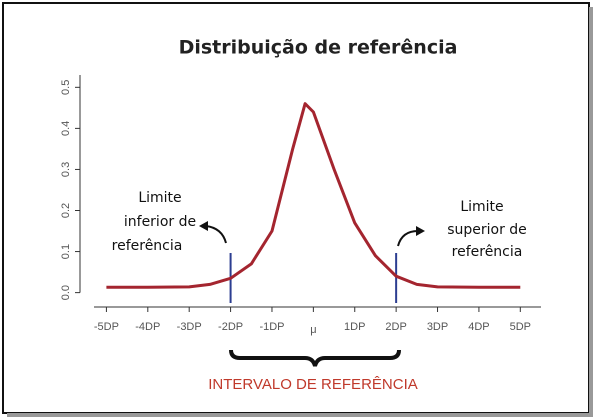  I want to click on x-tick-label: 4DP, so click(478, 327).